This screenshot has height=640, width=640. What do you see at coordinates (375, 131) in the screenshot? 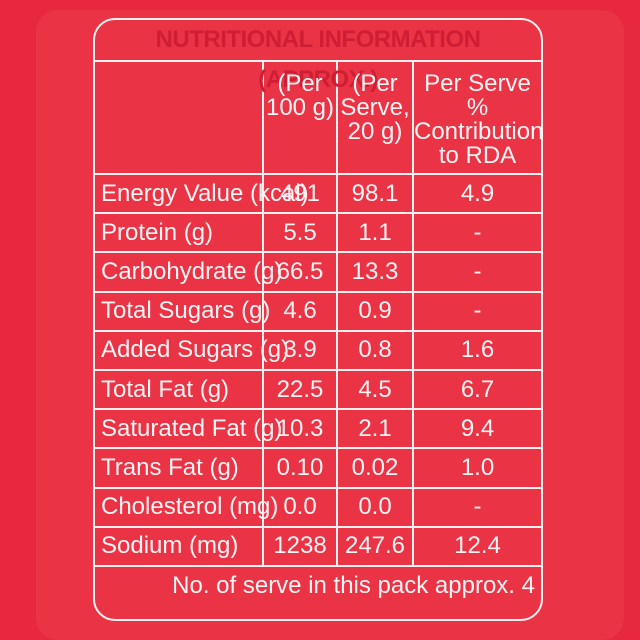
I see `header-line: 20 g)` at bounding box center [375, 131].